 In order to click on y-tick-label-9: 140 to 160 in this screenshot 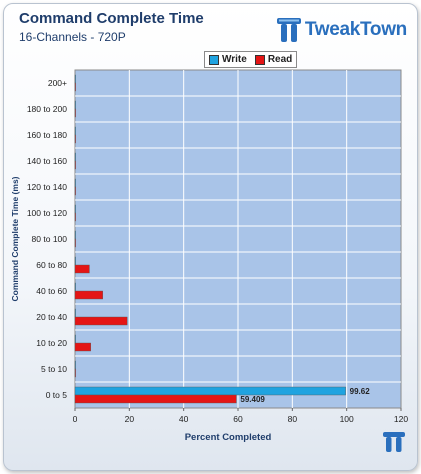, I will do `click(47, 161)`.